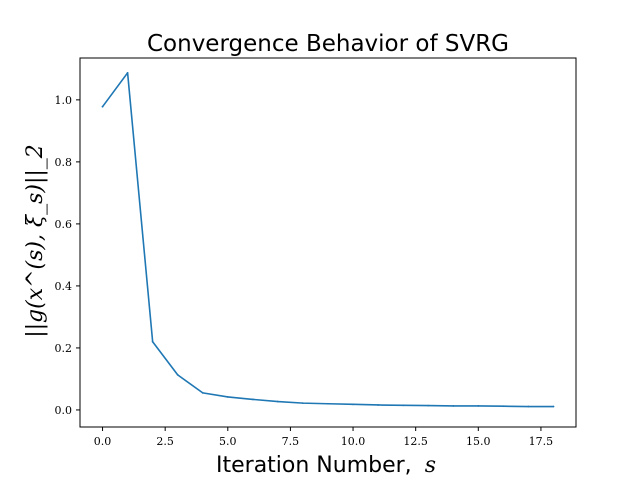  I want to click on chart-title: Convergence Behavior of SVRG, so click(328, 44).